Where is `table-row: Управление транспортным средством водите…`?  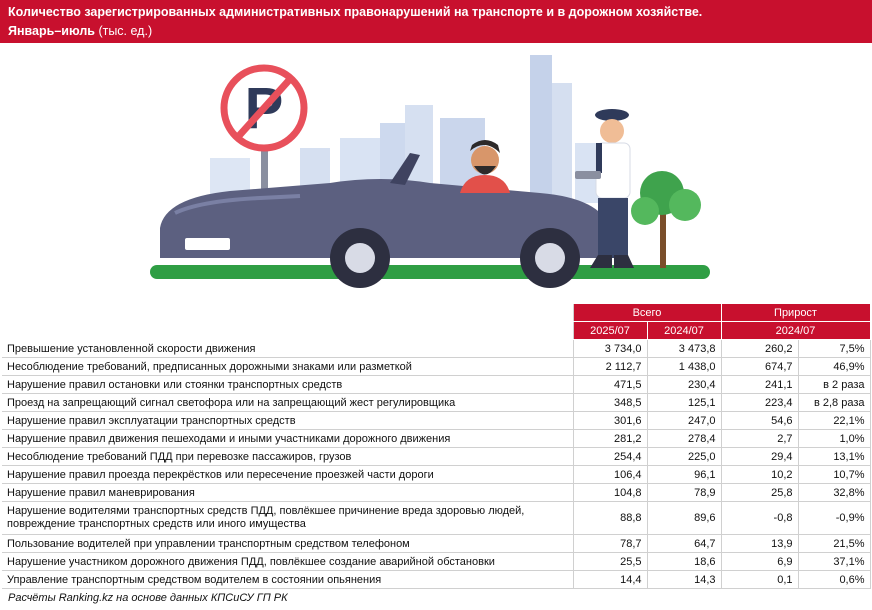
table-row: Управление транспортным средством водите… is located at coordinates (436, 579).